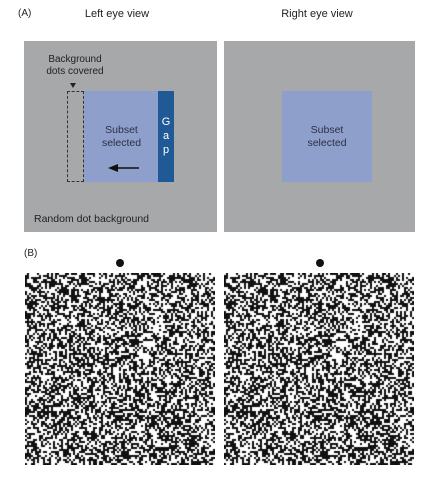  What do you see at coordinates (327, 130) in the screenshot?
I see `right-subset-line1: Subset` at bounding box center [327, 130].